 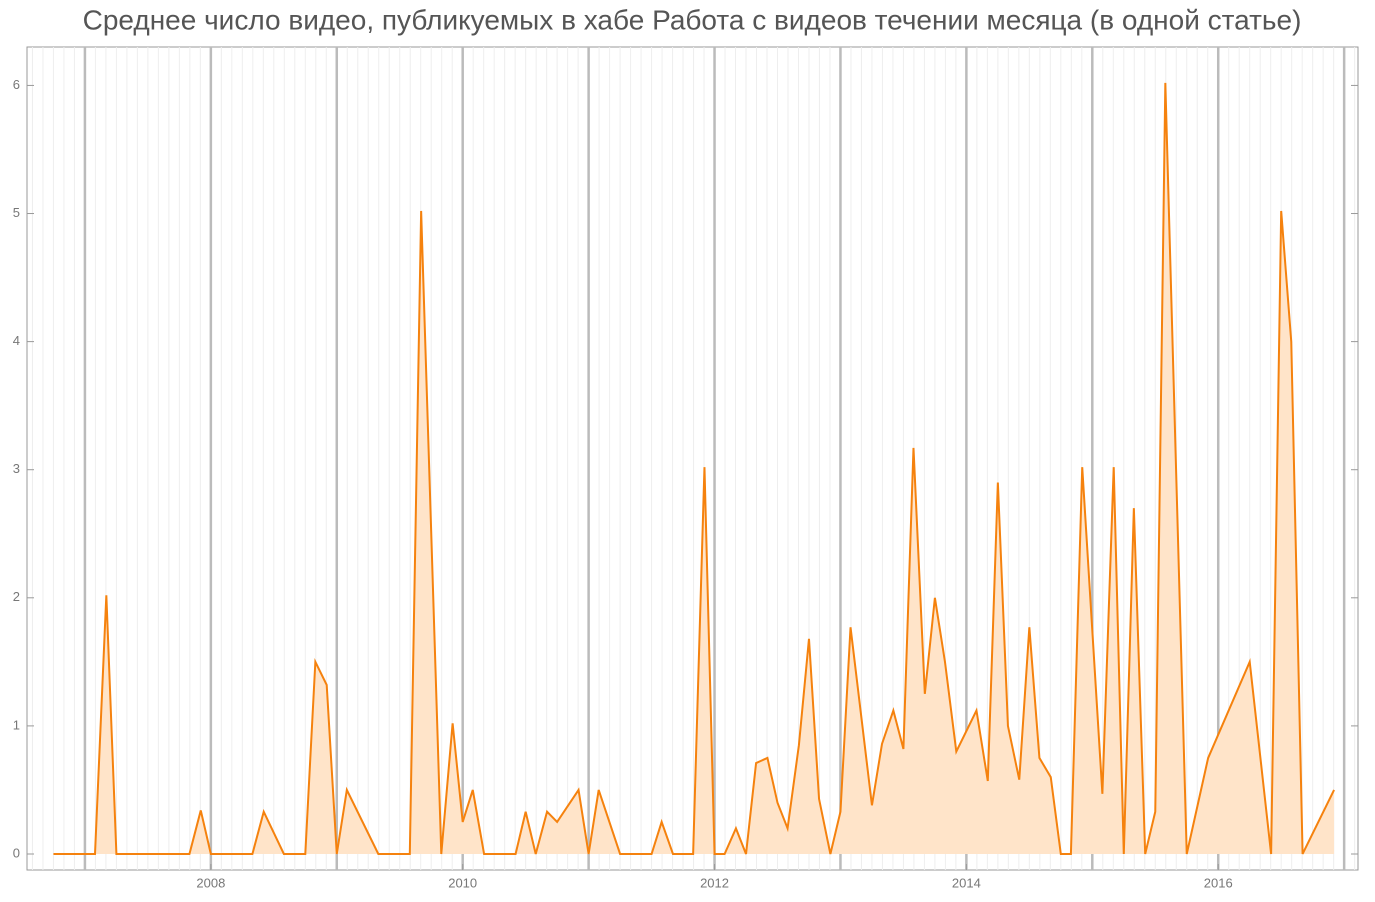 I want to click on x-tick-label: 2014, so click(x=966, y=882).